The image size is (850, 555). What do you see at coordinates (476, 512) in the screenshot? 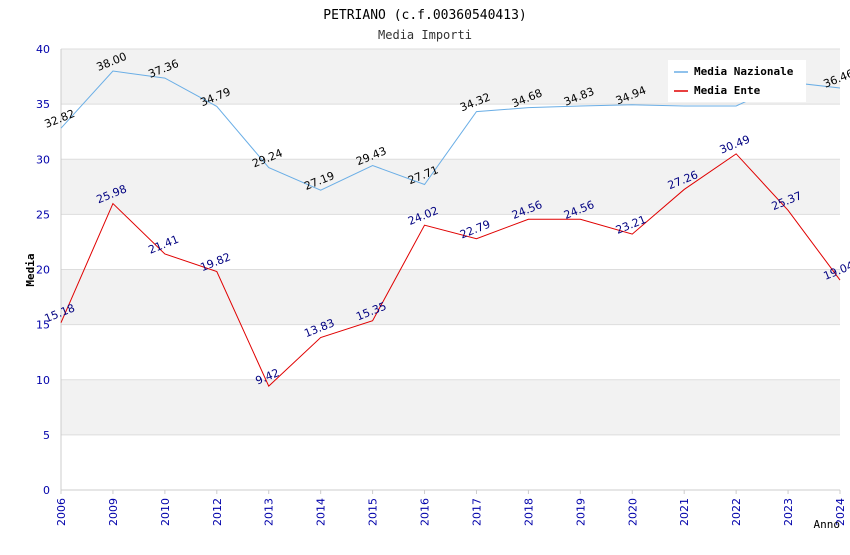
I see `x-tick-label: 2017` at bounding box center [476, 512].